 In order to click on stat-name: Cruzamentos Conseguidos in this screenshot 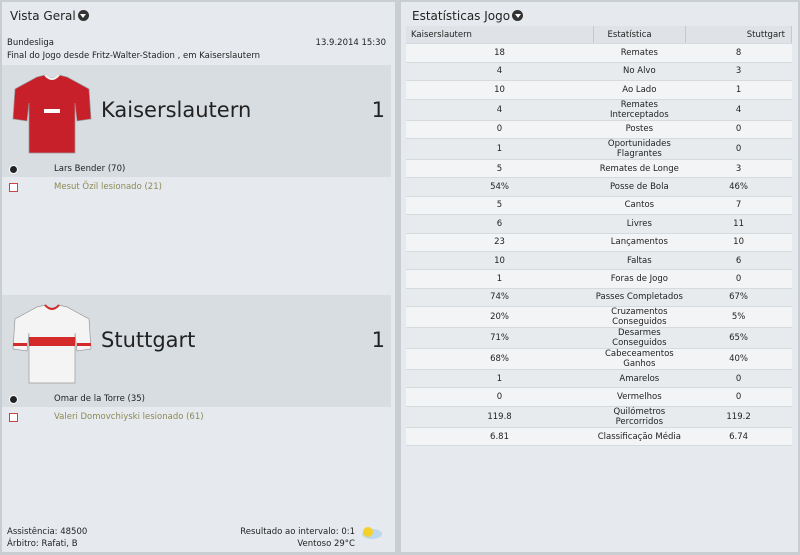, I will do `click(639, 317)`.